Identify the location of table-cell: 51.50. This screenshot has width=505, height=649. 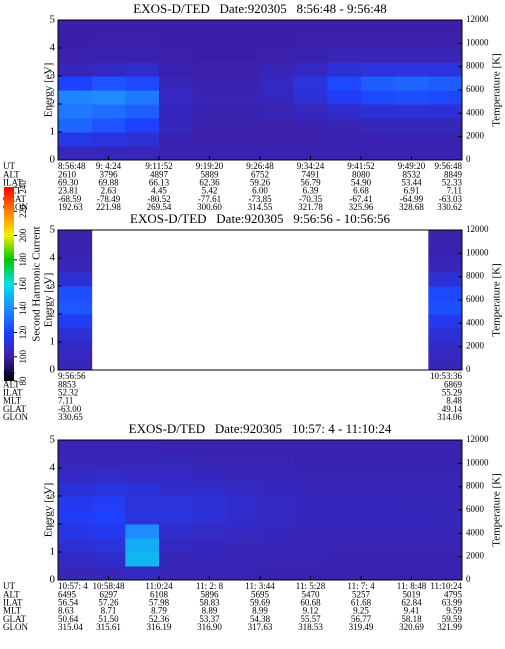
(108, 619).